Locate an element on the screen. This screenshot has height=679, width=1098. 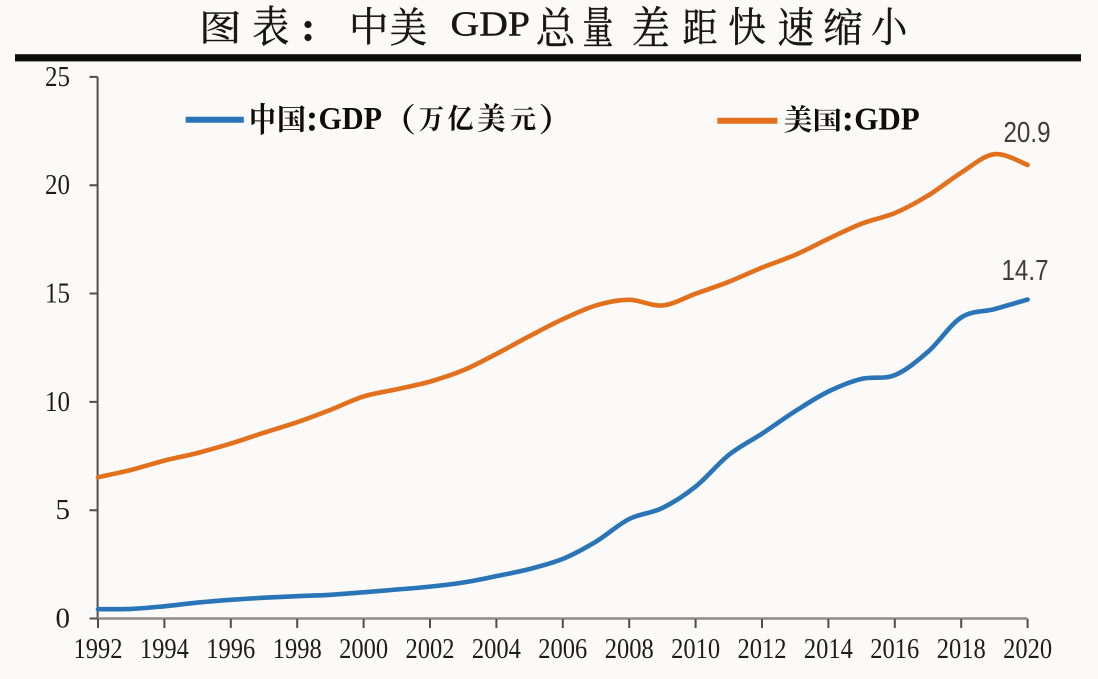
svg-text: 2014 is located at coordinates (828, 649).